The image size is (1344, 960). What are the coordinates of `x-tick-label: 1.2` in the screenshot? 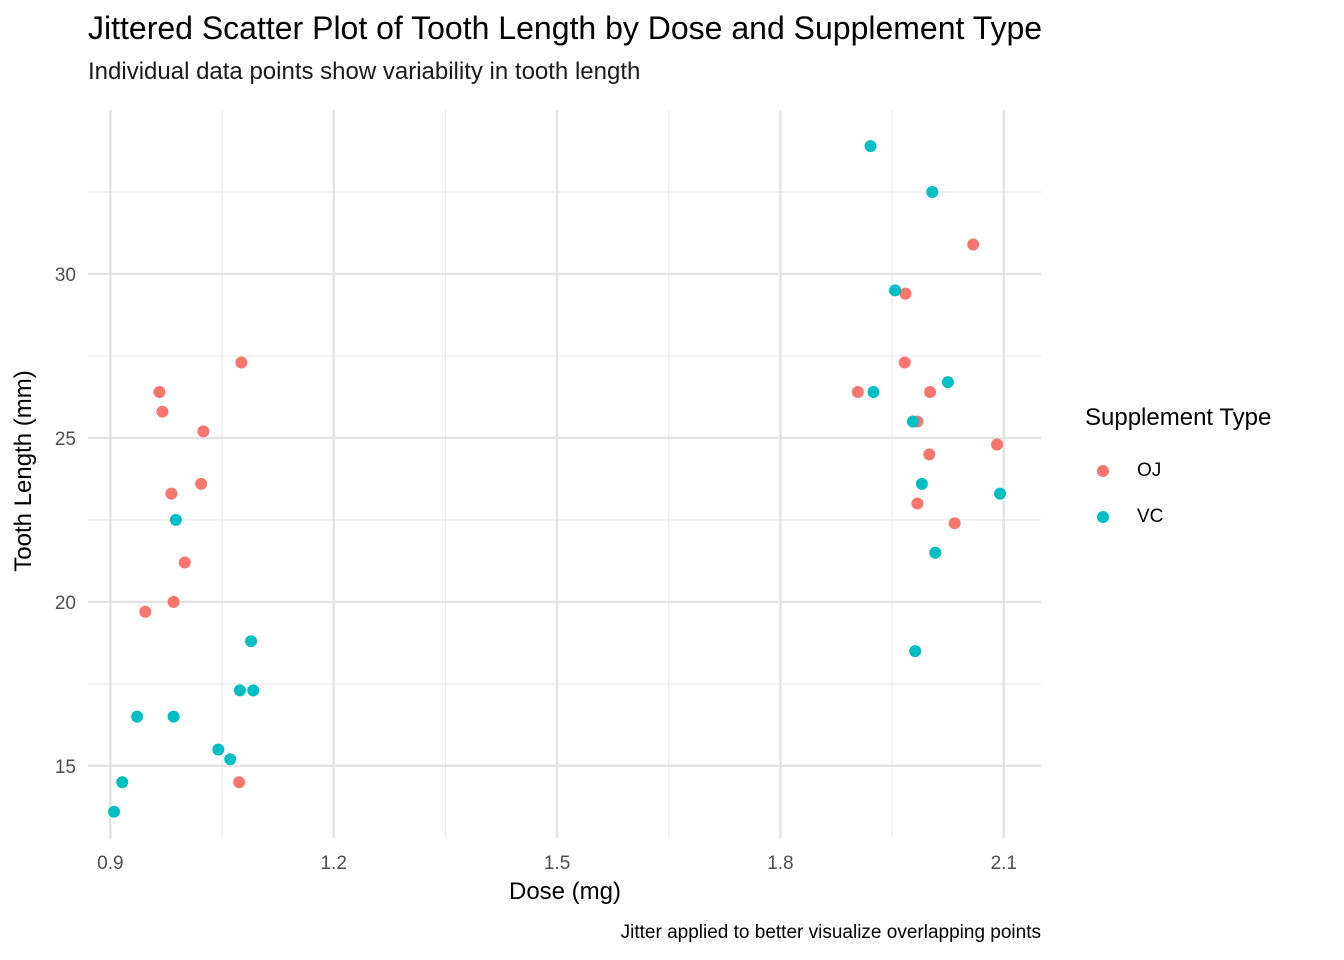 It's located at (333, 863).